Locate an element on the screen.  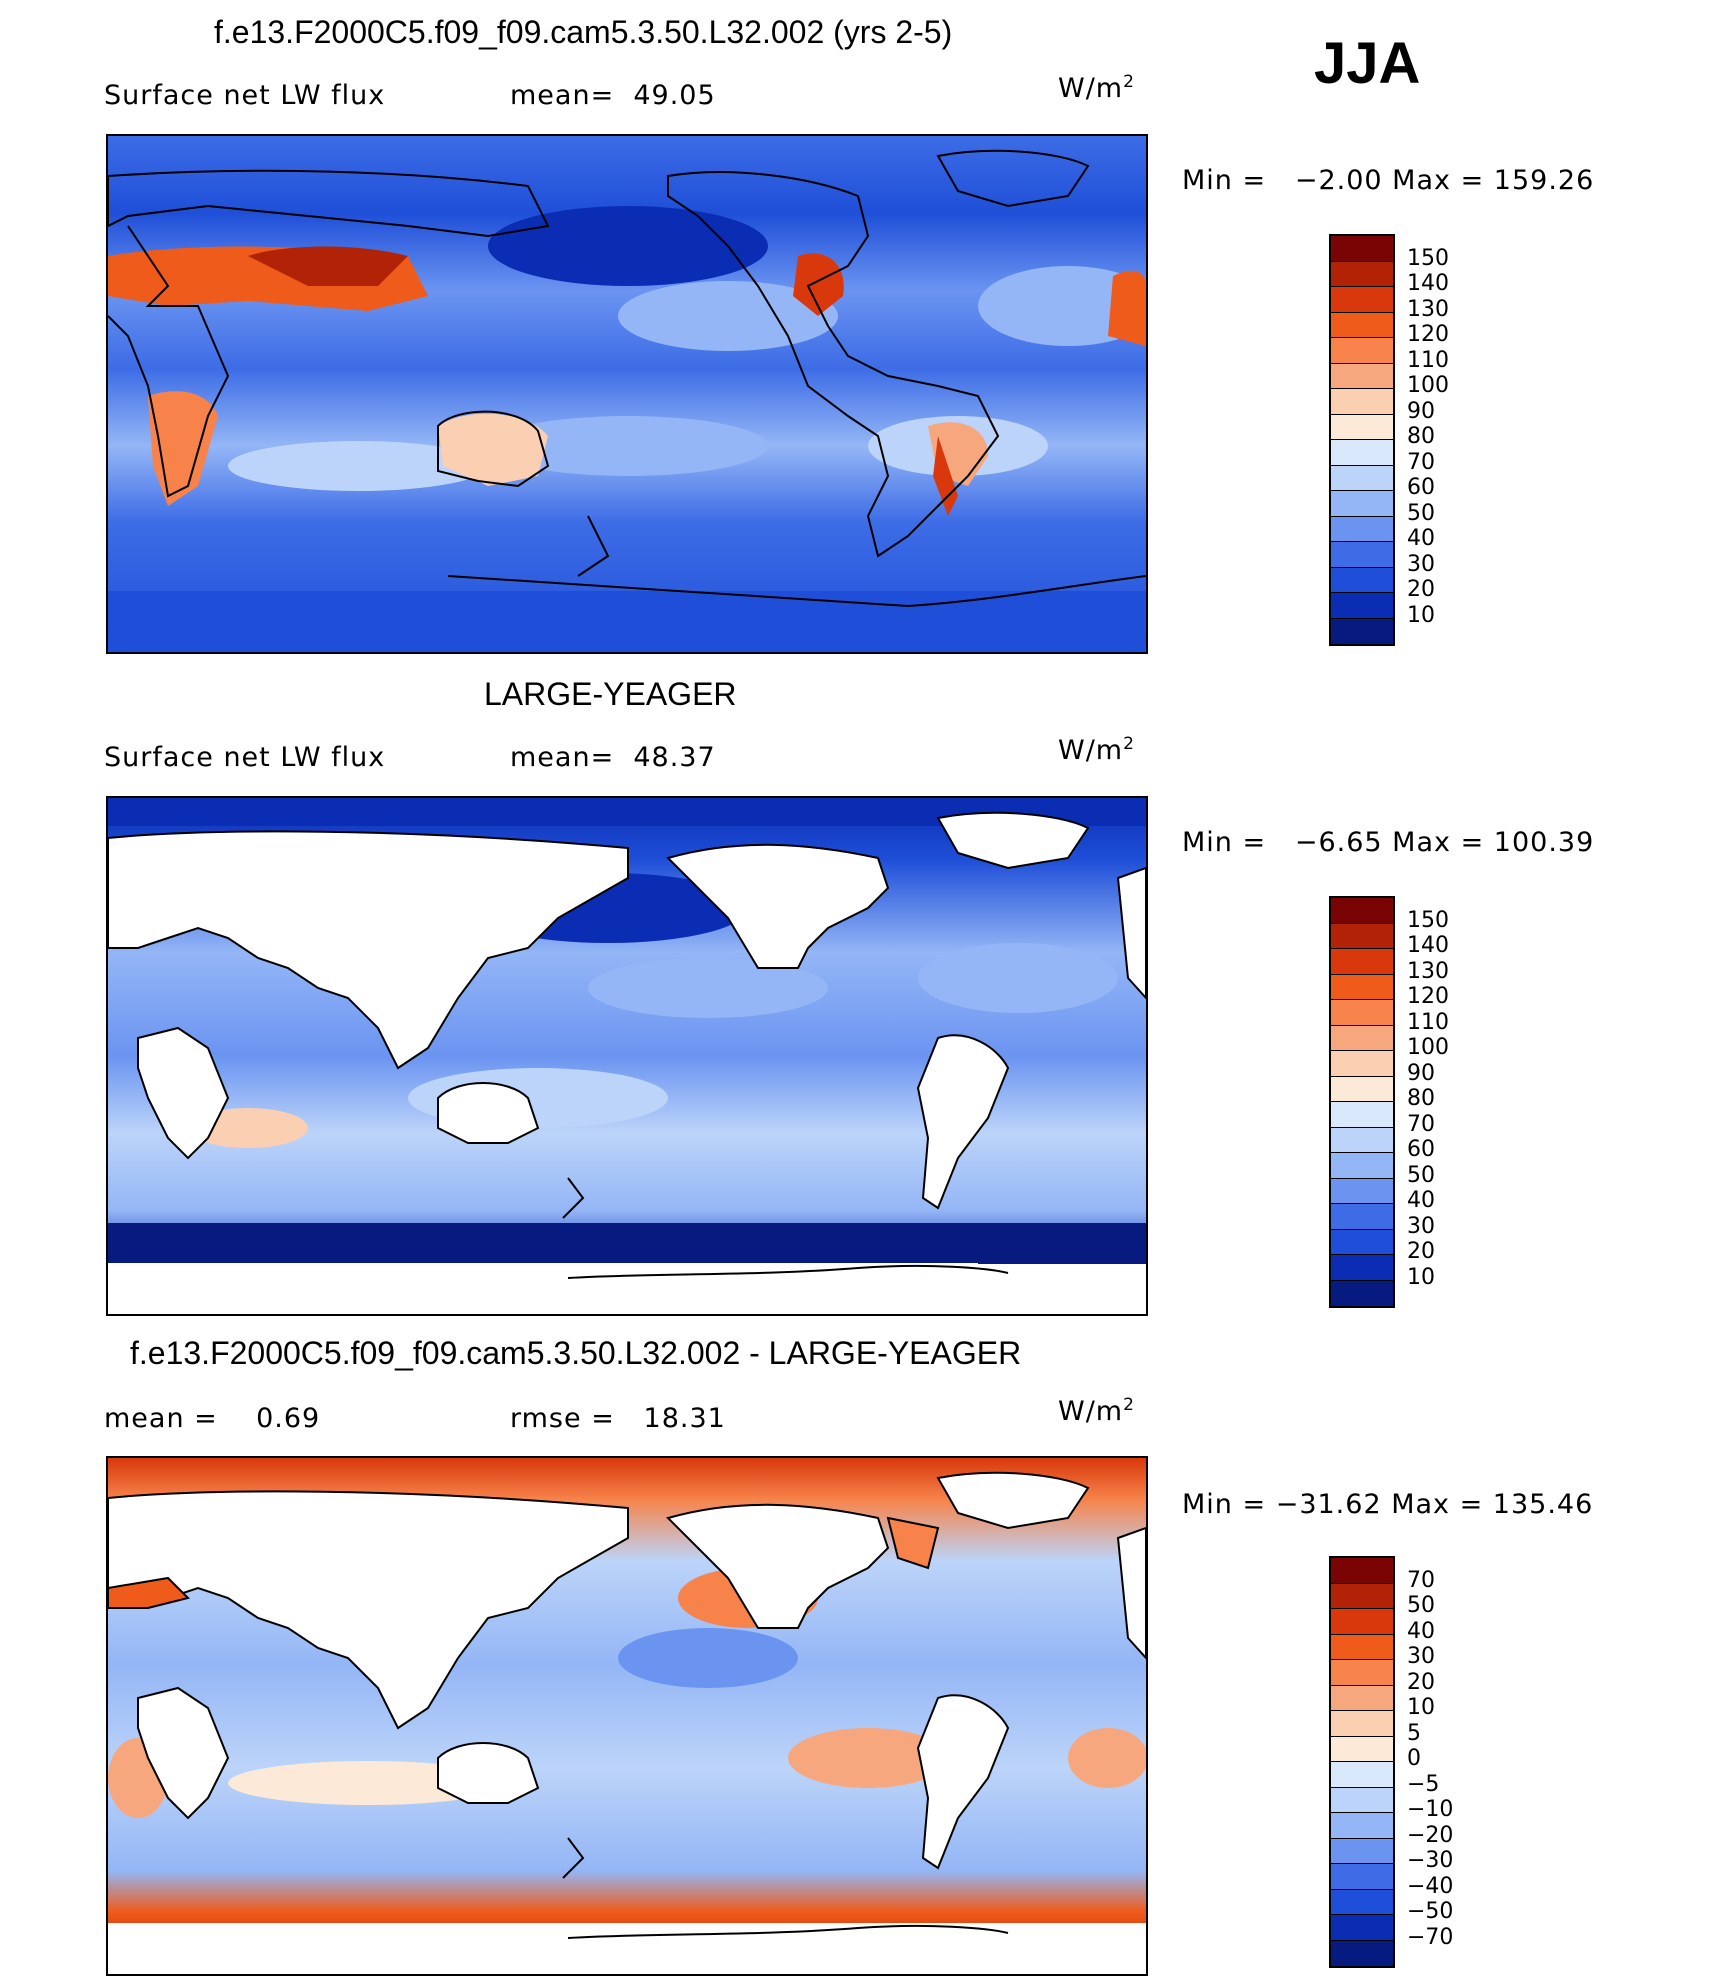
colorbar-level-label: −70 is located at coordinates (1430, 1937).